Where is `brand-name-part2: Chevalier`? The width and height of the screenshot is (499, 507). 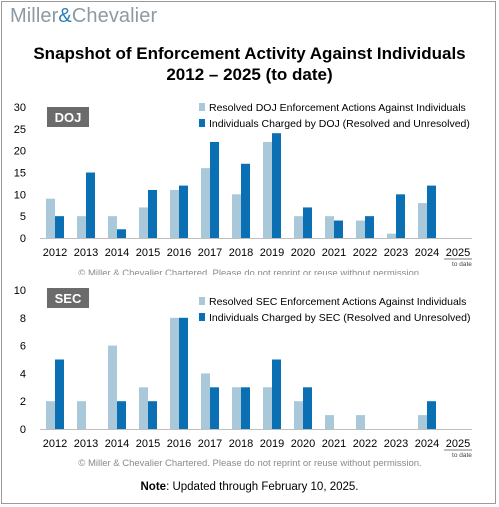 brand-name-part2: Chevalier is located at coordinates (114, 16).